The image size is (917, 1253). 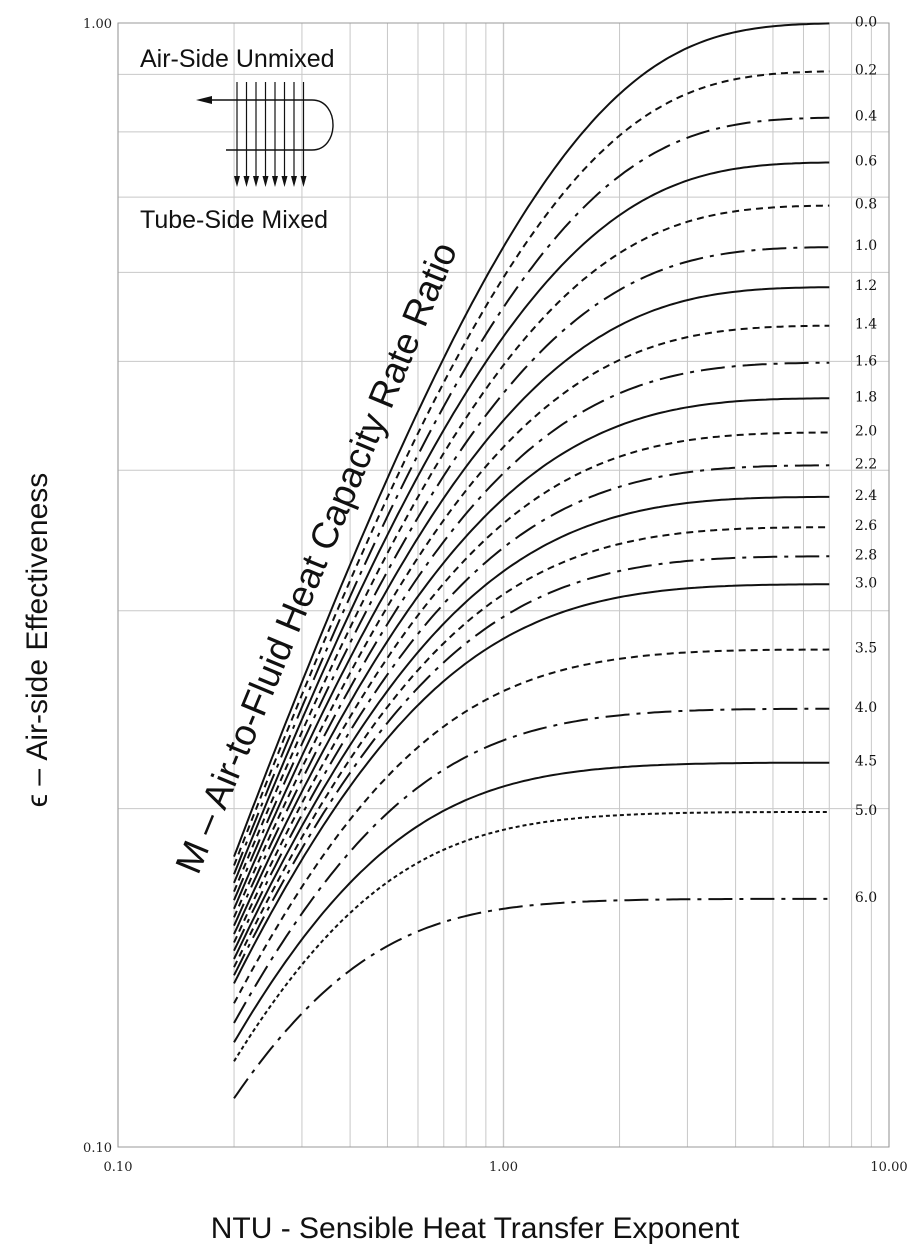 What do you see at coordinates (888, 1167) in the screenshot?
I see `x-tick-label: 10.00` at bounding box center [888, 1167].